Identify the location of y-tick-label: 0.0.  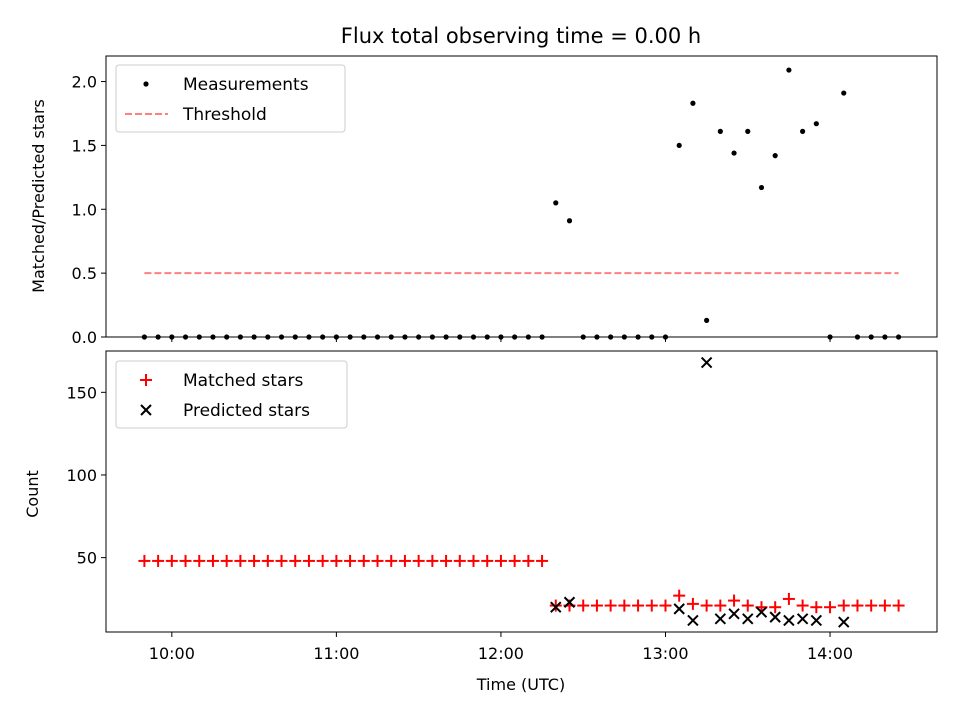
(84, 337).